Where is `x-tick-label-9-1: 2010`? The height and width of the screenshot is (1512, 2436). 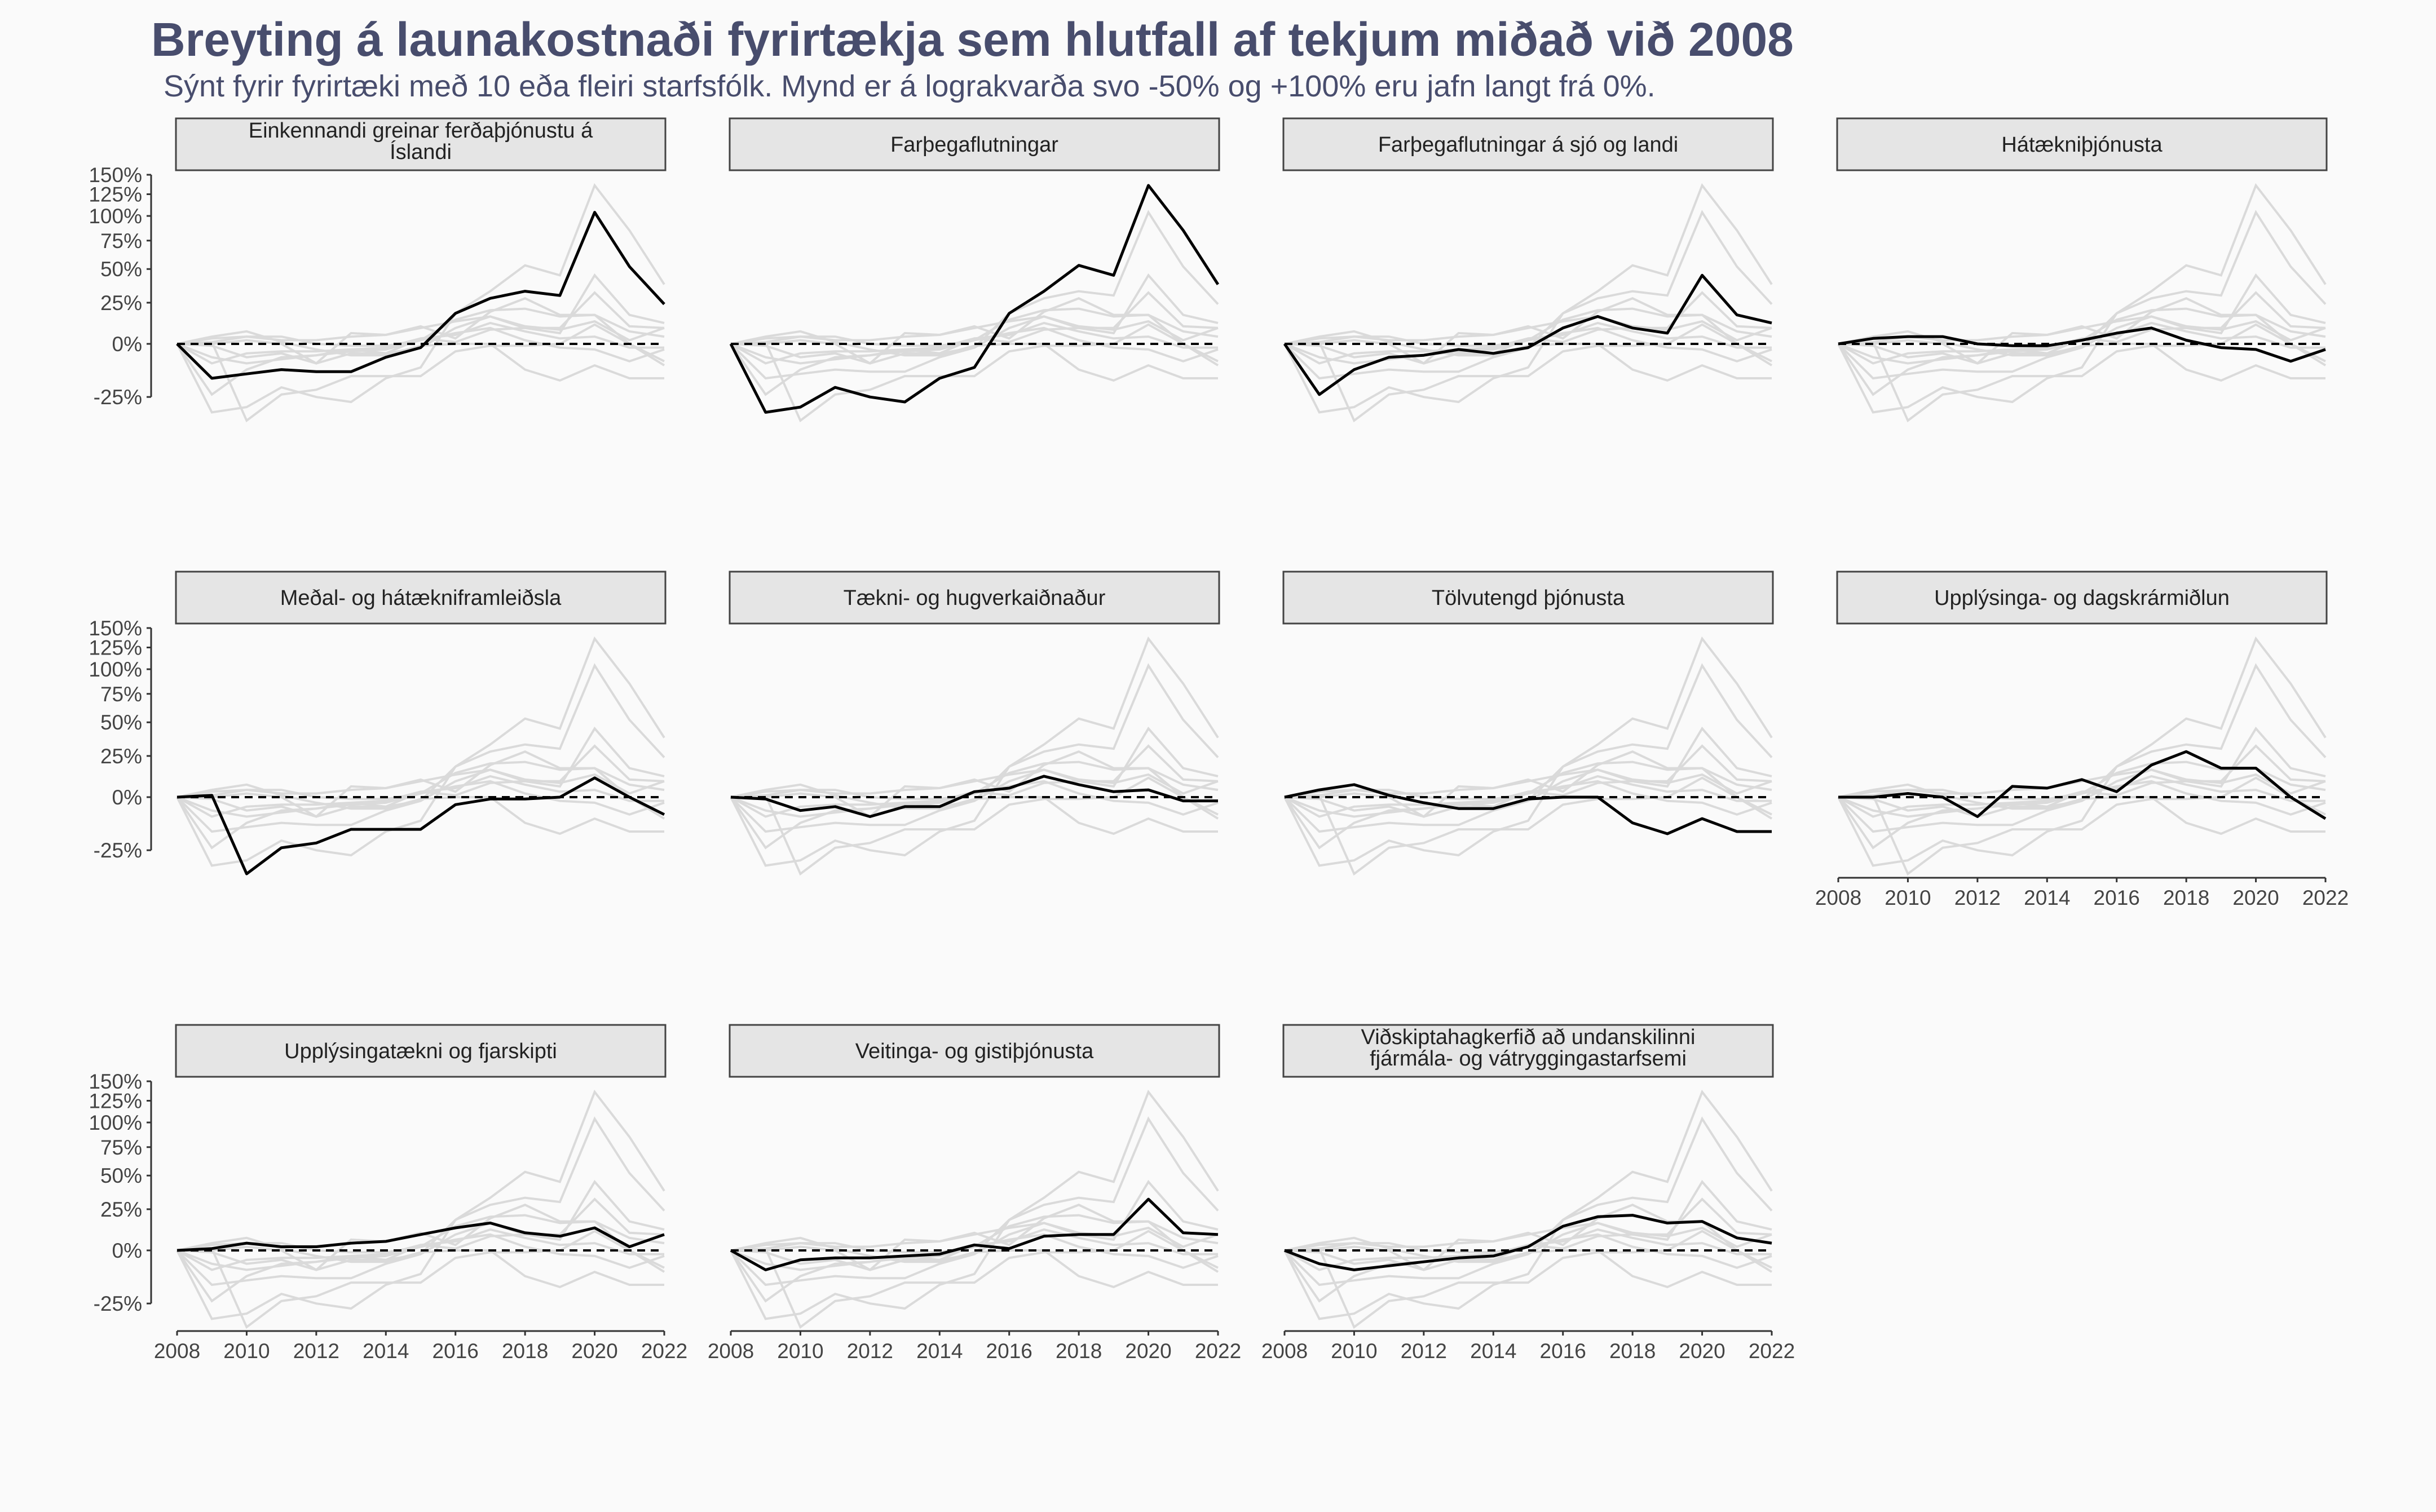
x-tick-label-9-1: 2010 is located at coordinates (800, 1351).